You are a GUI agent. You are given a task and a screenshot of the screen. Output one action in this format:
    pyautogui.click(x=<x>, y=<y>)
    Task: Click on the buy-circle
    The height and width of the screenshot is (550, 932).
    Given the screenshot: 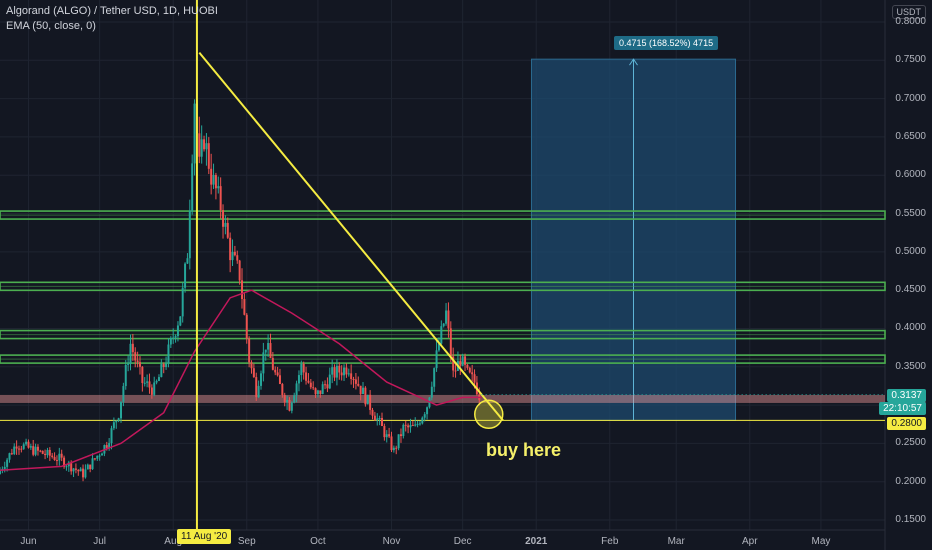 What is the action you would take?
    pyautogui.click(x=489, y=414)
    